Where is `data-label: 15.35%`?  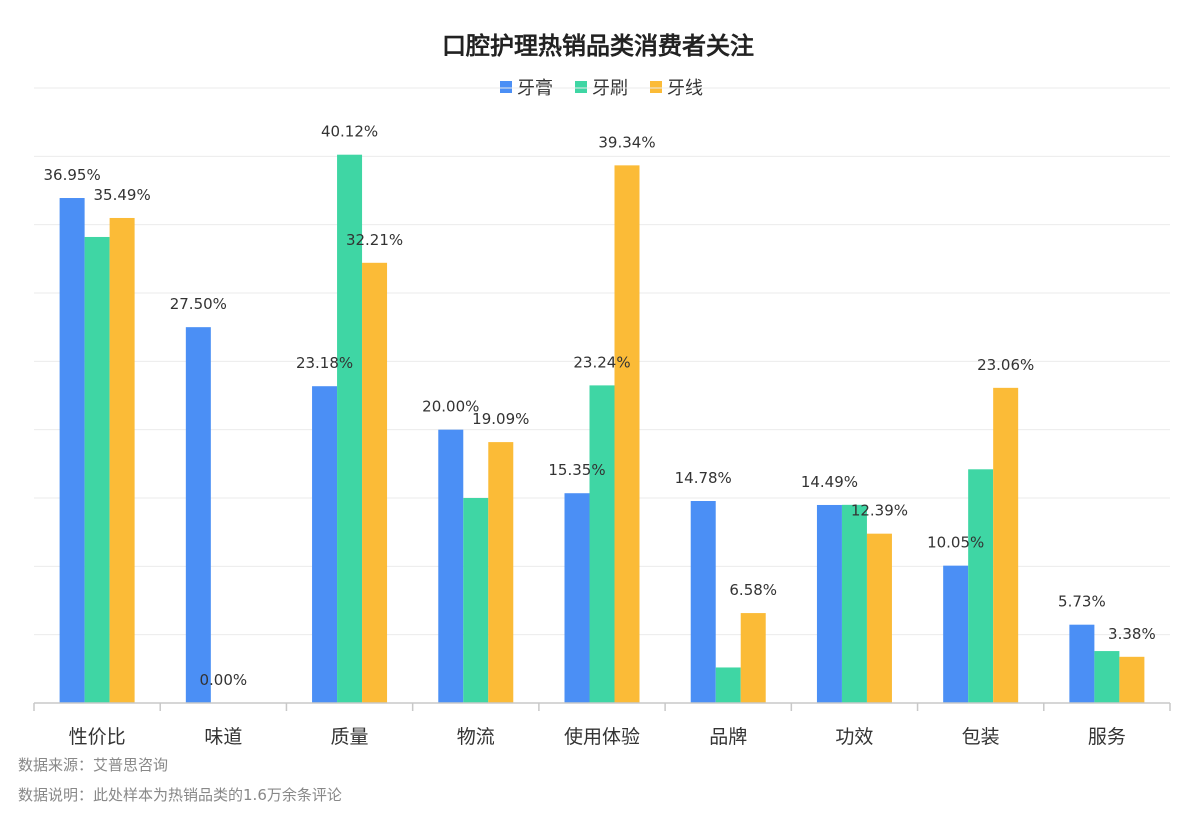 data-label: 15.35% is located at coordinates (576, 470).